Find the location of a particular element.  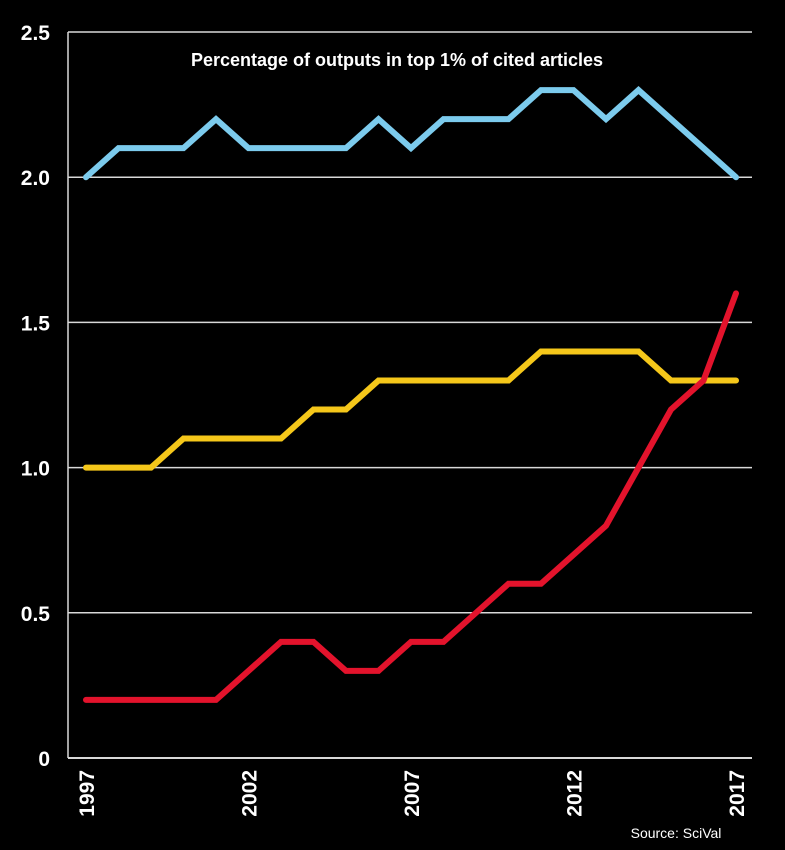

x-tick-label: 2012 is located at coordinates (575, 793).